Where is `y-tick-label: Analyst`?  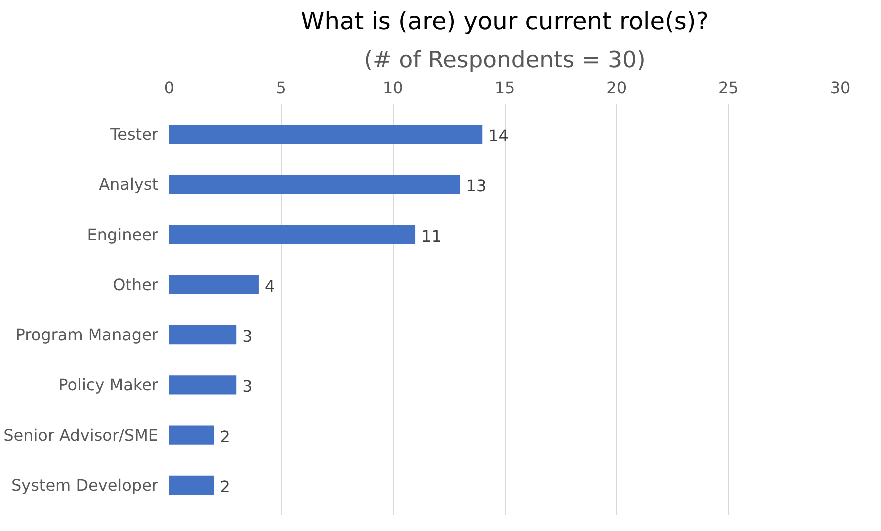
y-tick-label: Analyst is located at coordinates (129, 184).